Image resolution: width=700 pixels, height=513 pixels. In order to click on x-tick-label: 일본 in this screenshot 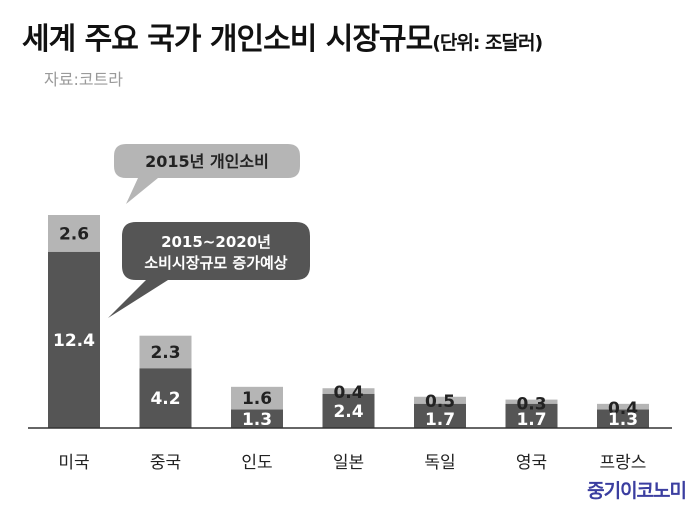, I will do `click(348, 463)`.